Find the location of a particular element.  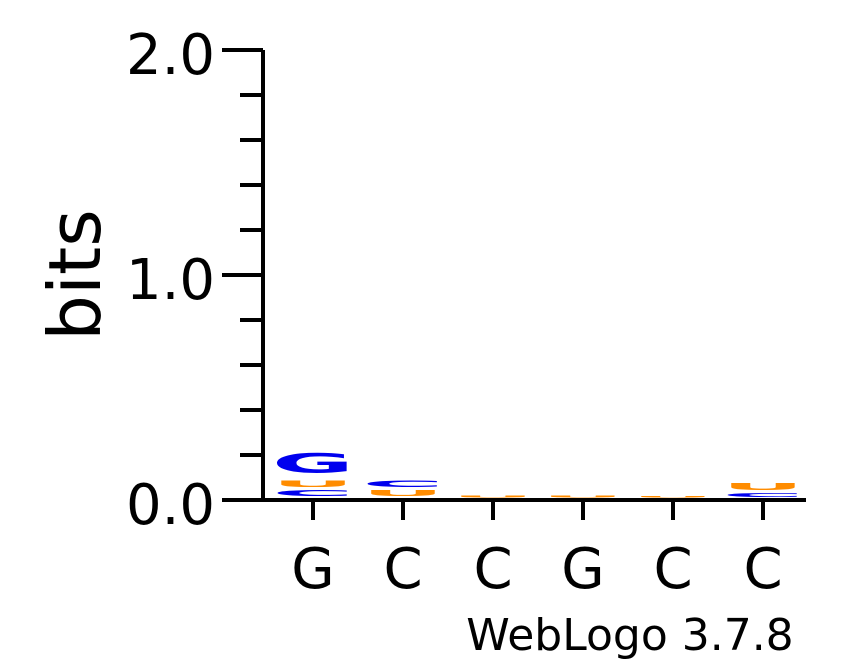

svg-text: G is located at coordinates (313, 463).